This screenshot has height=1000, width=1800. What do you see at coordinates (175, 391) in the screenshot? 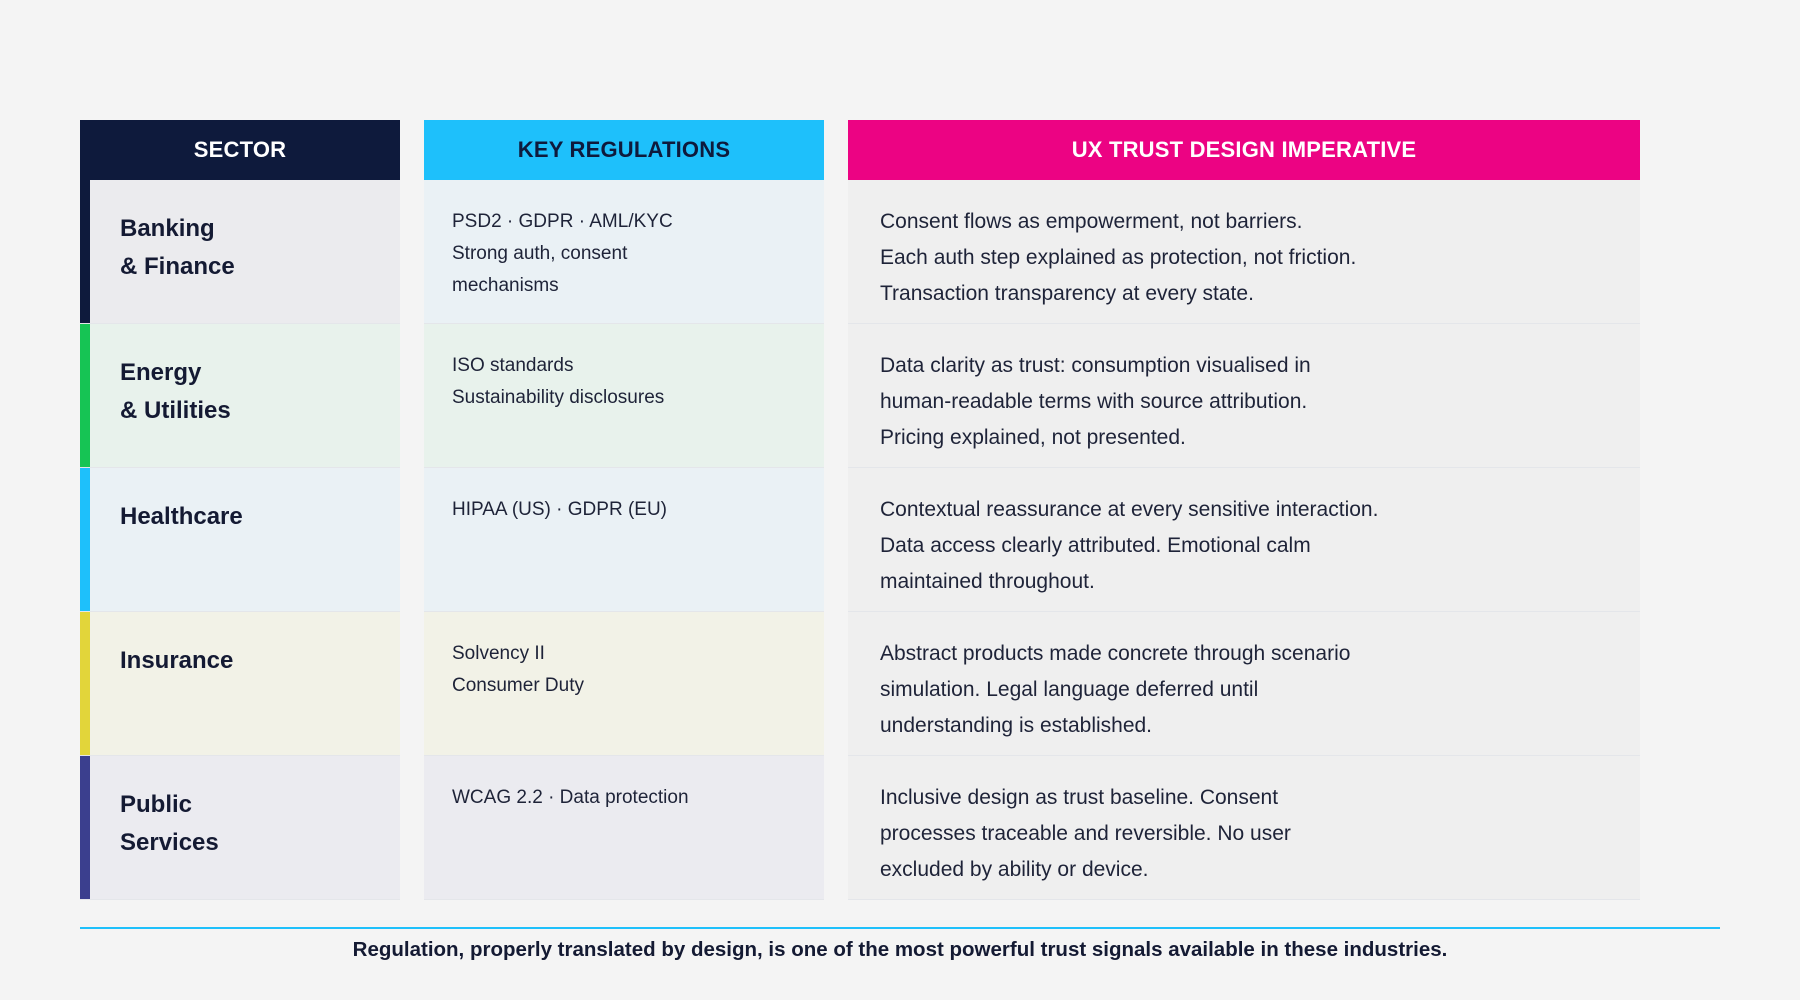
I see `sector-name: Energy & Utilities` at bounding box center [175, 391].